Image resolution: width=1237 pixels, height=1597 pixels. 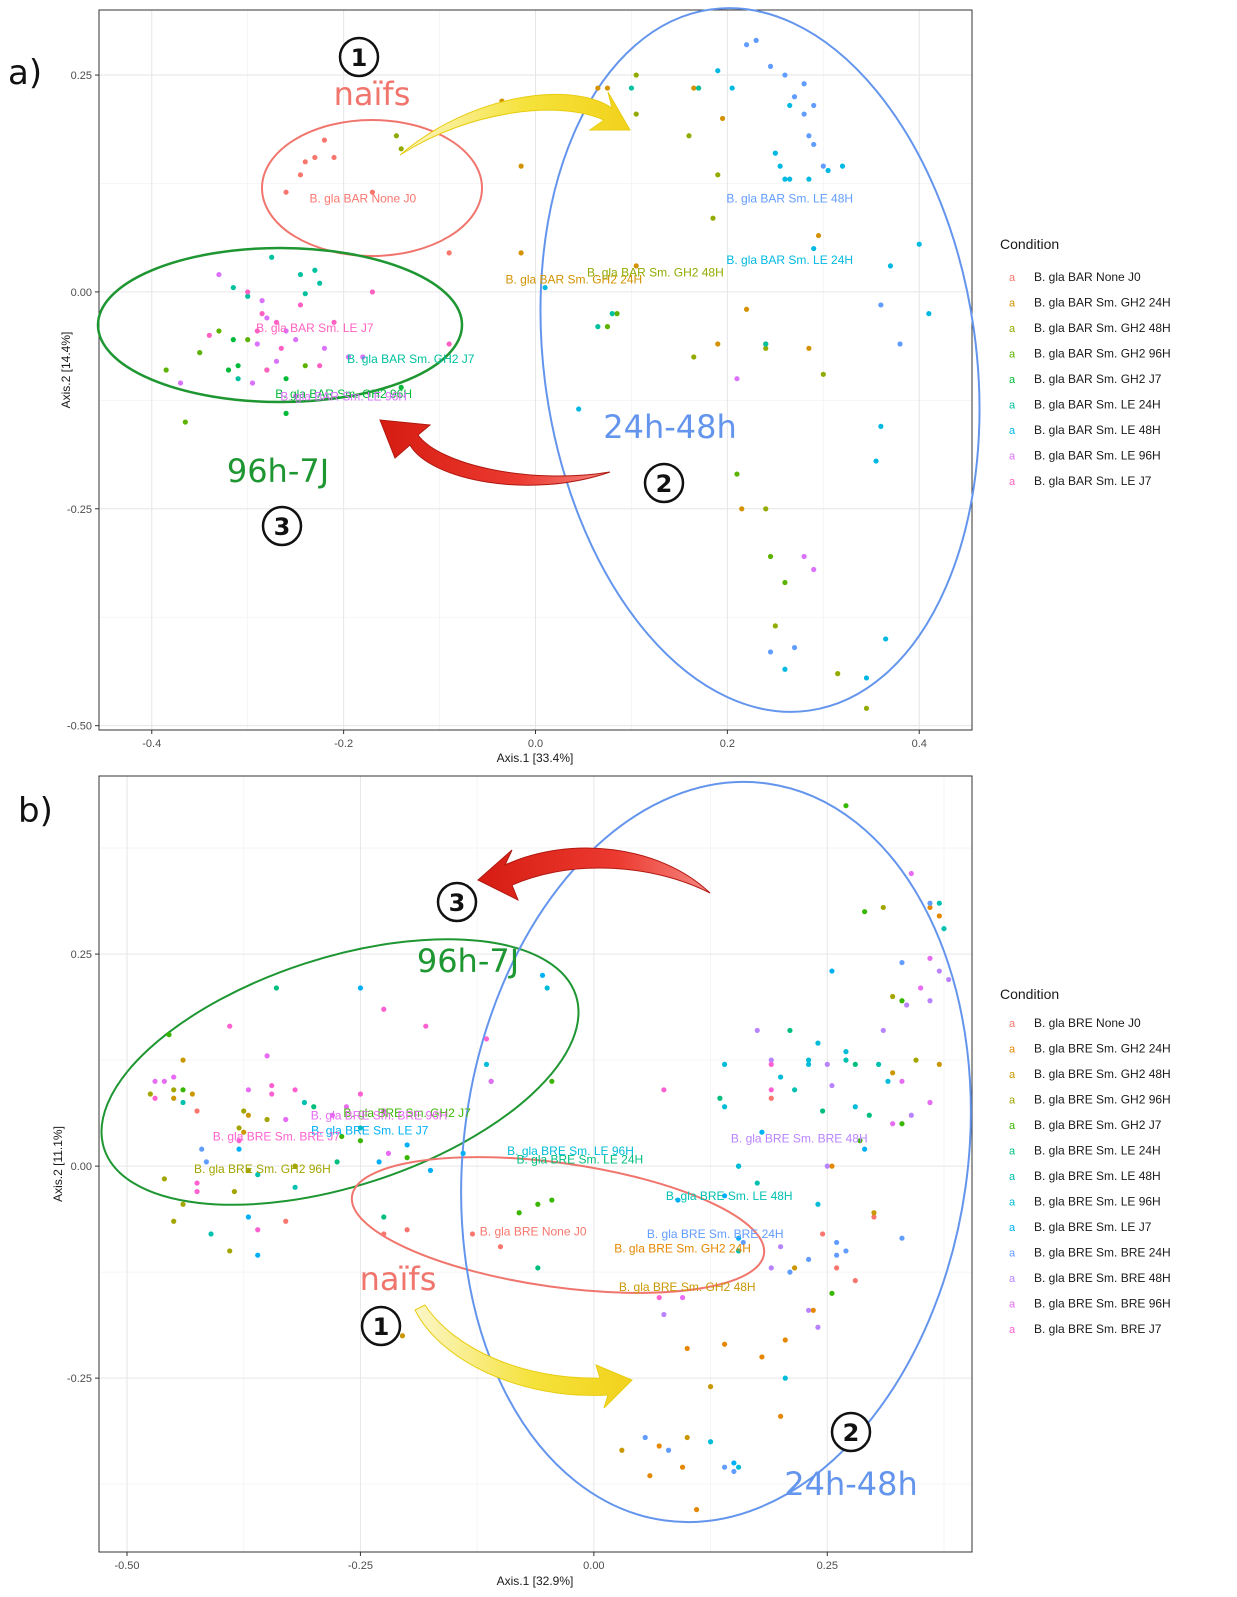 I want to click on marker-2-b: 2, so click(x=851, y=1432).